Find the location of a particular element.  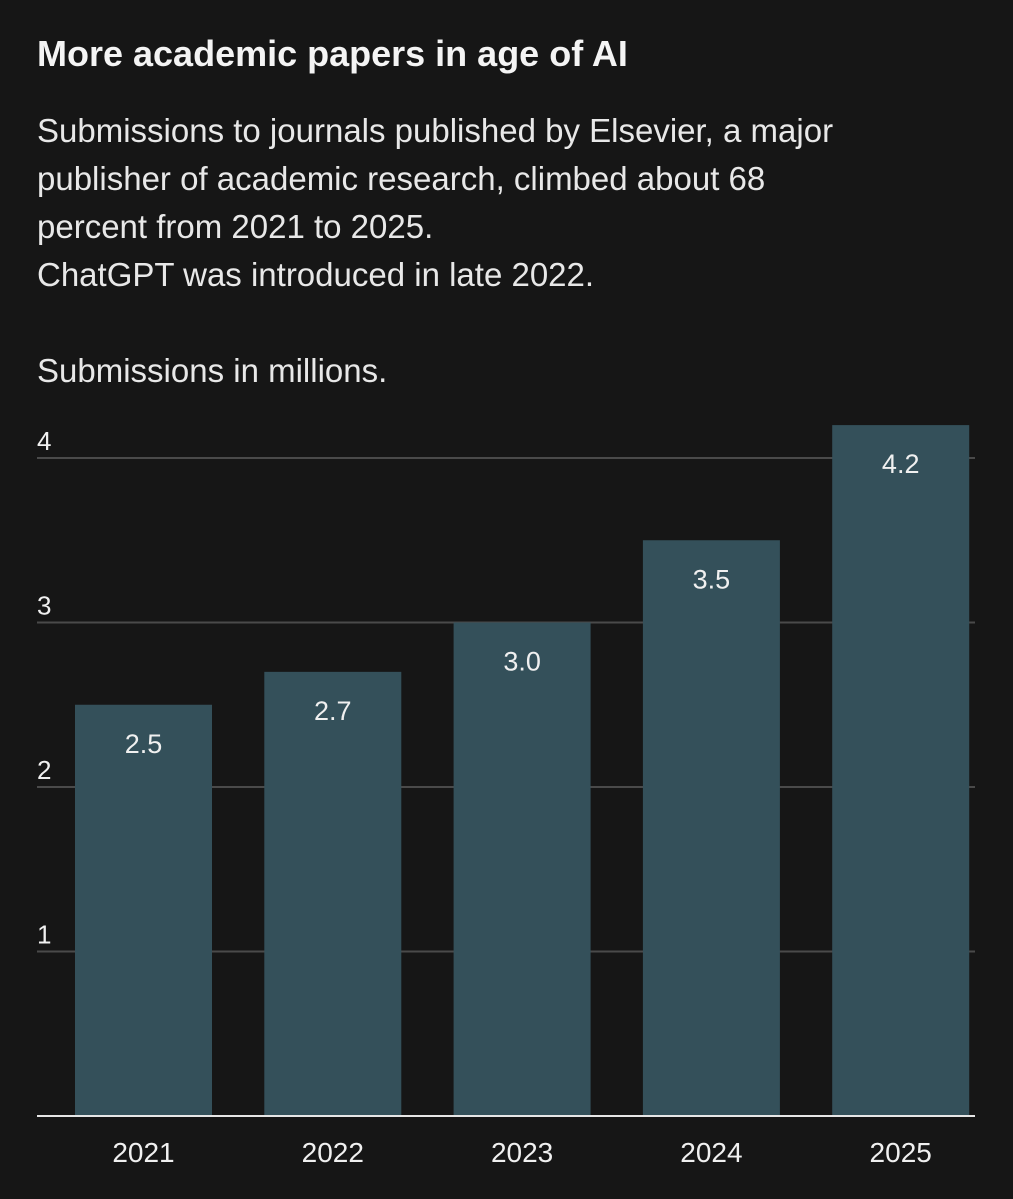

y-tick-label: 4 is located at coordinates (44, 441).